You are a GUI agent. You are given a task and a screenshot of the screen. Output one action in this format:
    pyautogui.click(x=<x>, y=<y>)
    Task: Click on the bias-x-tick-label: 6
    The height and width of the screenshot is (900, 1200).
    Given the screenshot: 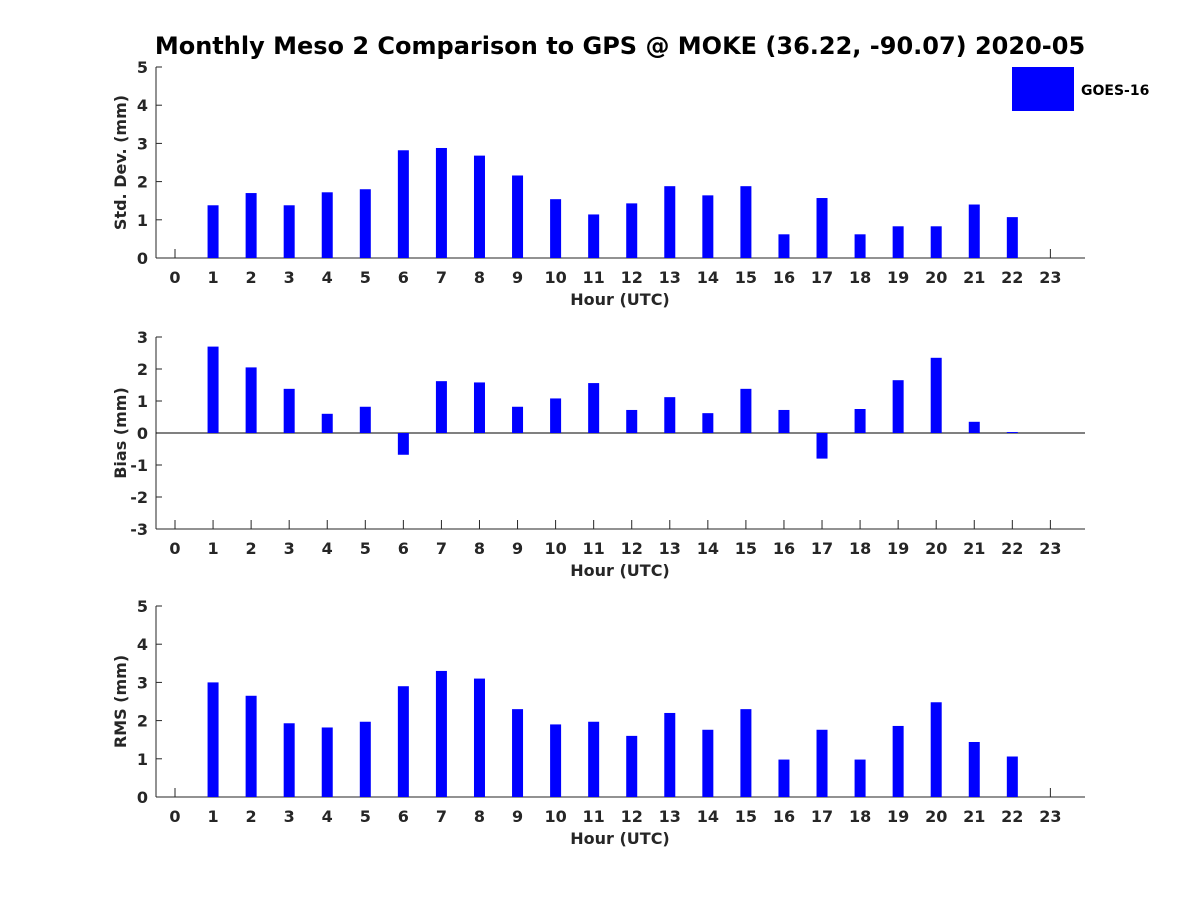 What is the action you would take?
    pyautogui.click(x=403, y=548)
    